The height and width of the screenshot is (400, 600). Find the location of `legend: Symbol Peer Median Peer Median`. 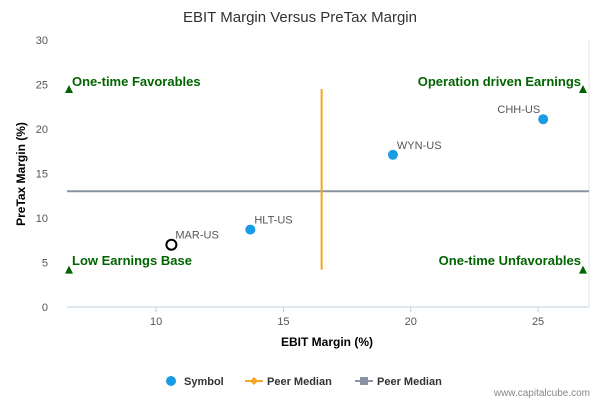

legend: Symbol Peer Median Peer Median is located at coordinates (304, 382).